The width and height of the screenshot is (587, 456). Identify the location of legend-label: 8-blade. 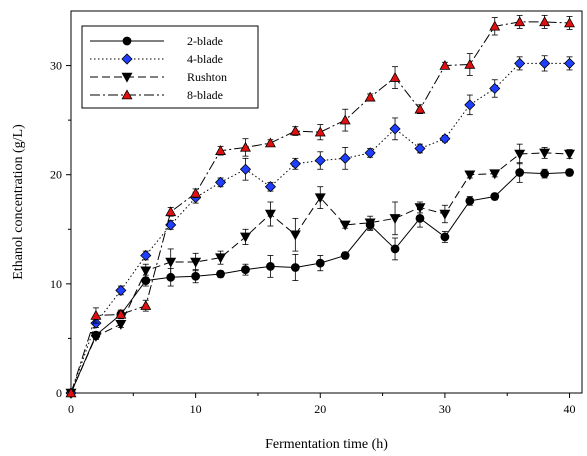
(205, 95).